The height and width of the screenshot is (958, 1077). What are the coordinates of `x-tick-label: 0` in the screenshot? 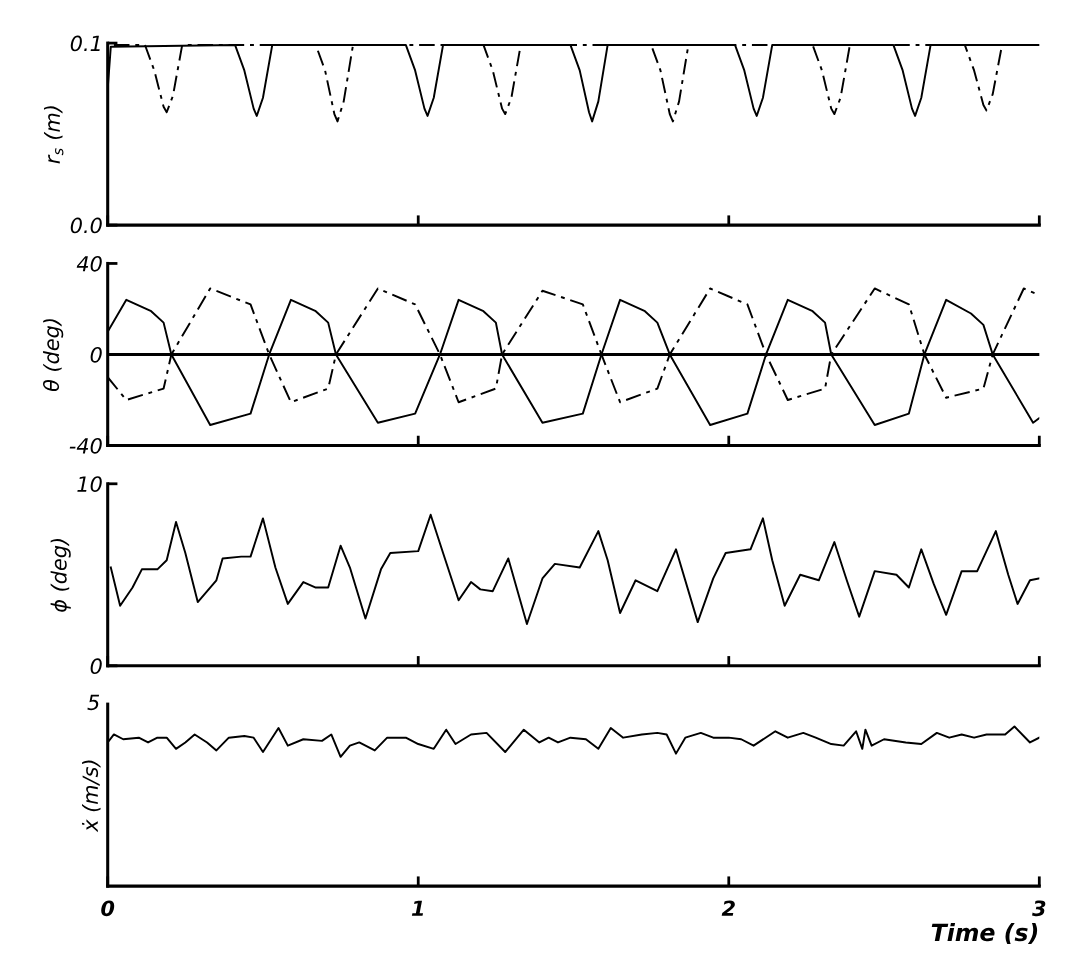 It's located at (108, 908).